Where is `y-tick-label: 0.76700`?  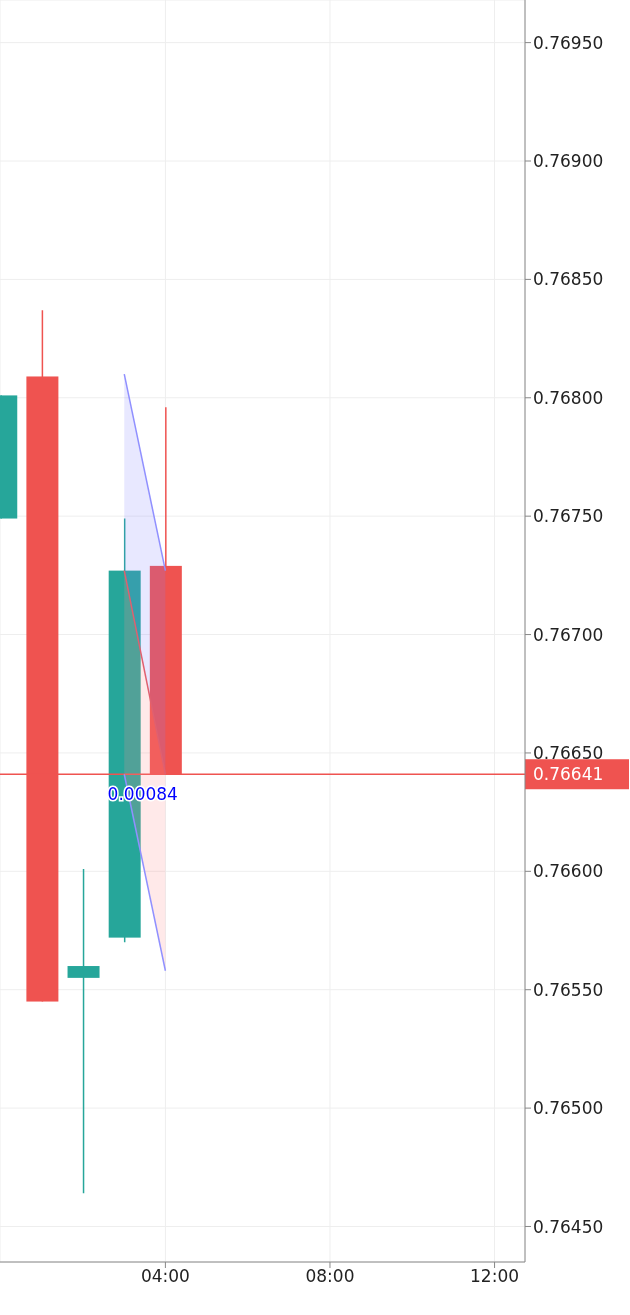
y-tick-label: 0.76700 is located at coordinates (568, 634).